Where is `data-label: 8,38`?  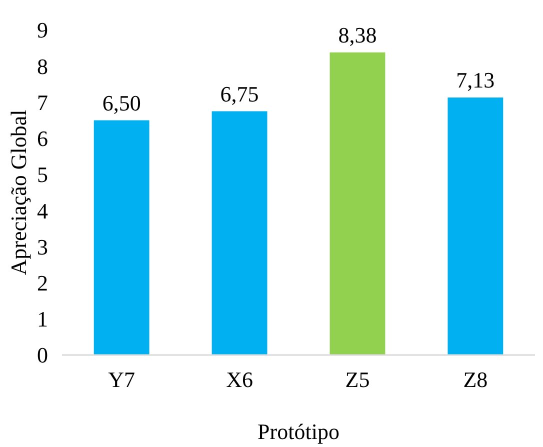
data-label: 8,38 is located at coordinates (357, 35).